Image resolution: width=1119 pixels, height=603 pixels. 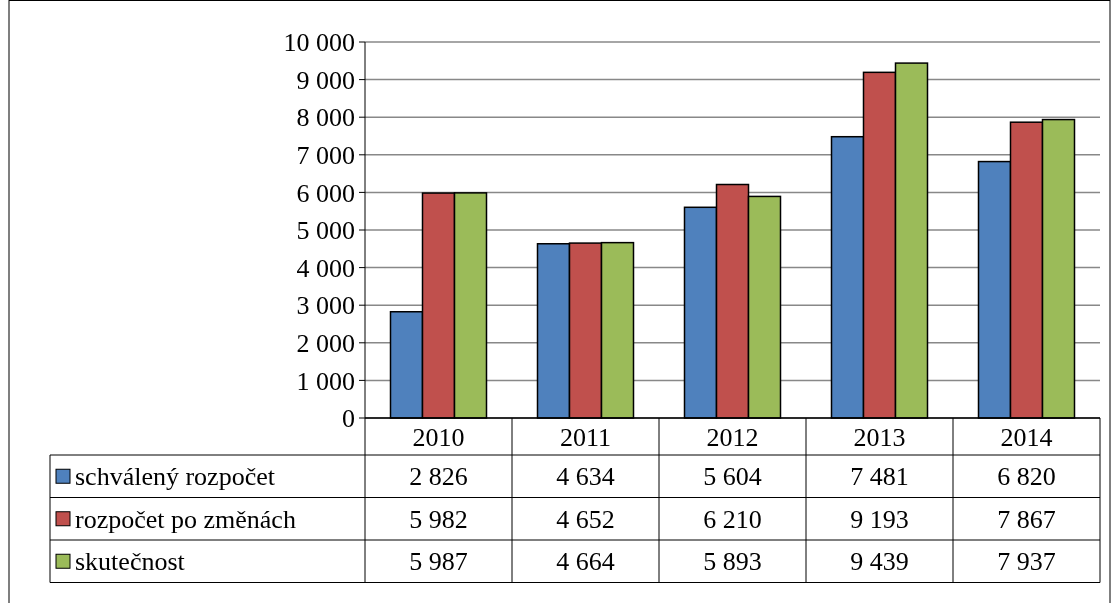 I want to click on legend-label: skutečnost, so click(x=130, y=562).